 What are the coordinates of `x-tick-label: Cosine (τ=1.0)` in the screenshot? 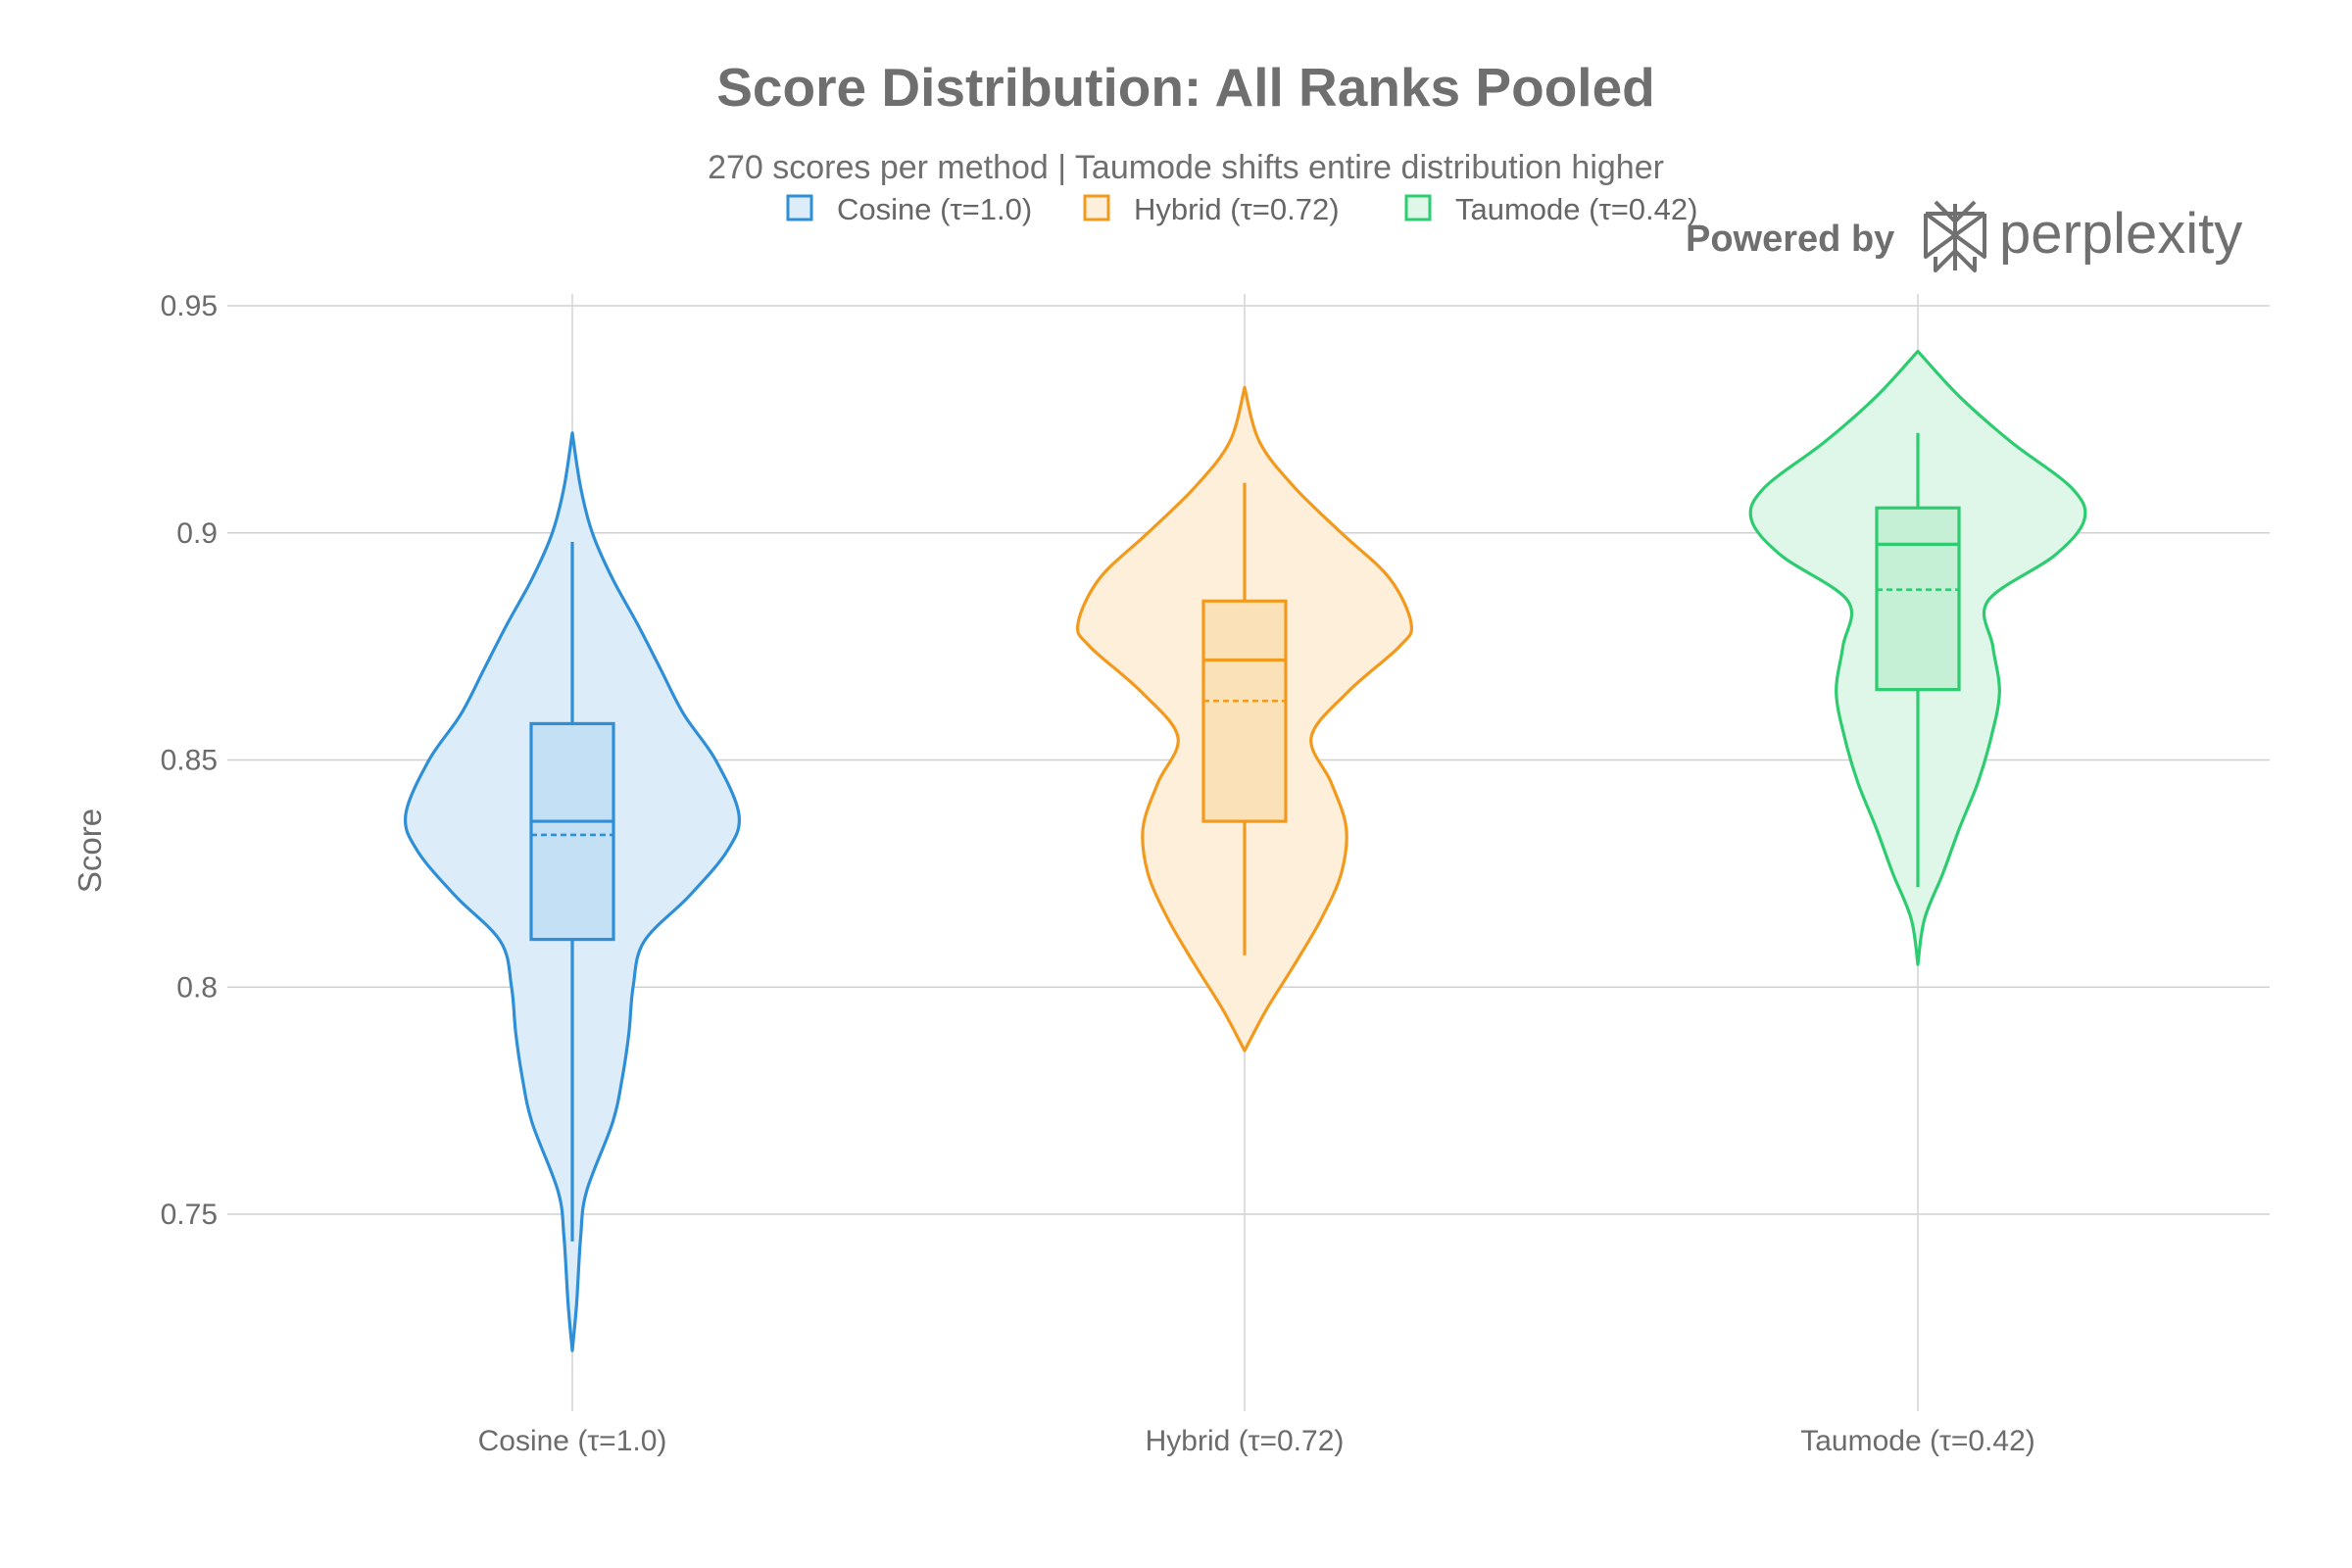 It's located at (572, 1441).